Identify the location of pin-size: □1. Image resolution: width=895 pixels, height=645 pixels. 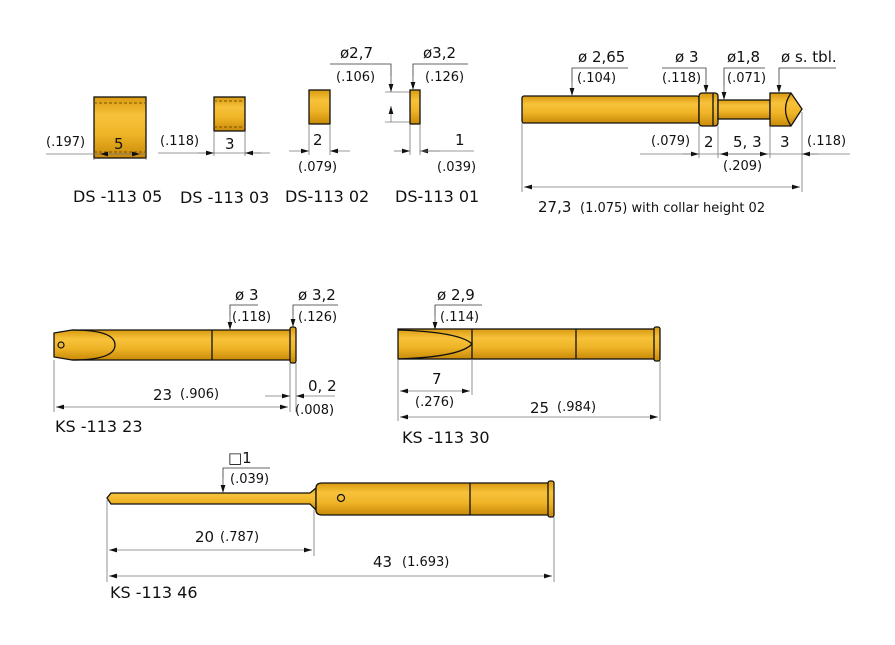
(240, 458).